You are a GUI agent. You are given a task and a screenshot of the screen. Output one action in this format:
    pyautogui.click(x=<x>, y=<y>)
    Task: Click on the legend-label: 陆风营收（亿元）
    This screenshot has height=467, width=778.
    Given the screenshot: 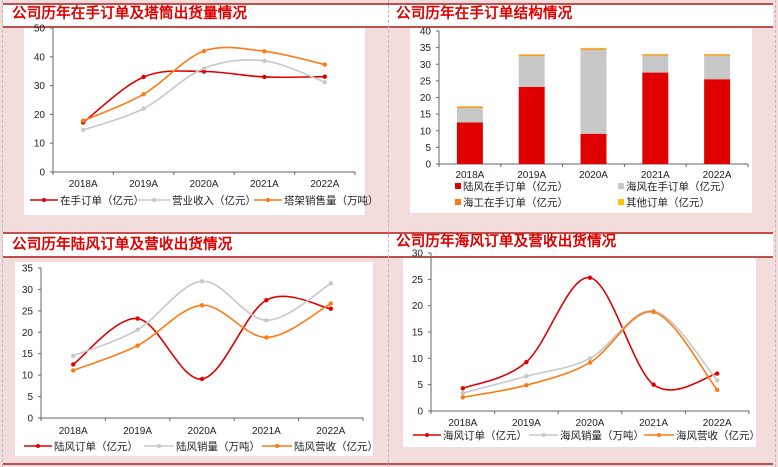 What is the action you would take?
    pyautogui.click(x=336, y=446)
    